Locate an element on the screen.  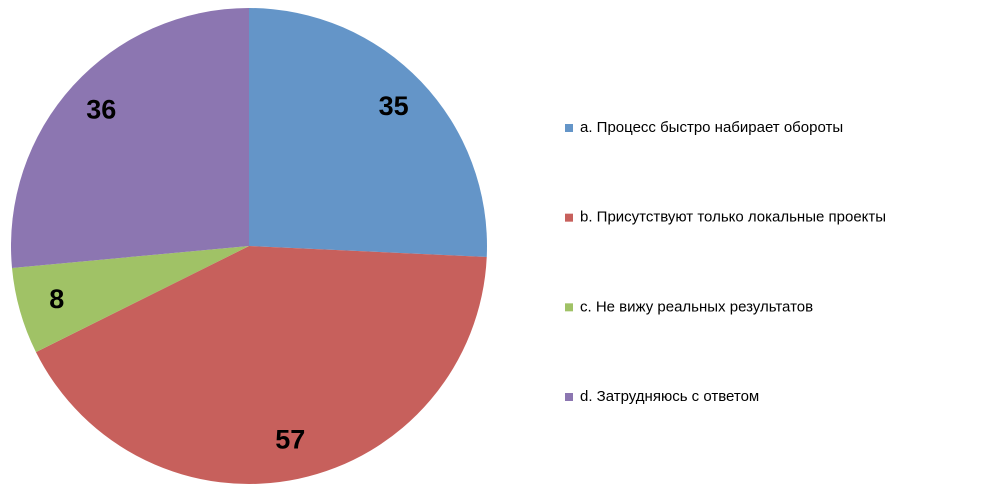
data-label: 8 is located at coordinates (56, 299).